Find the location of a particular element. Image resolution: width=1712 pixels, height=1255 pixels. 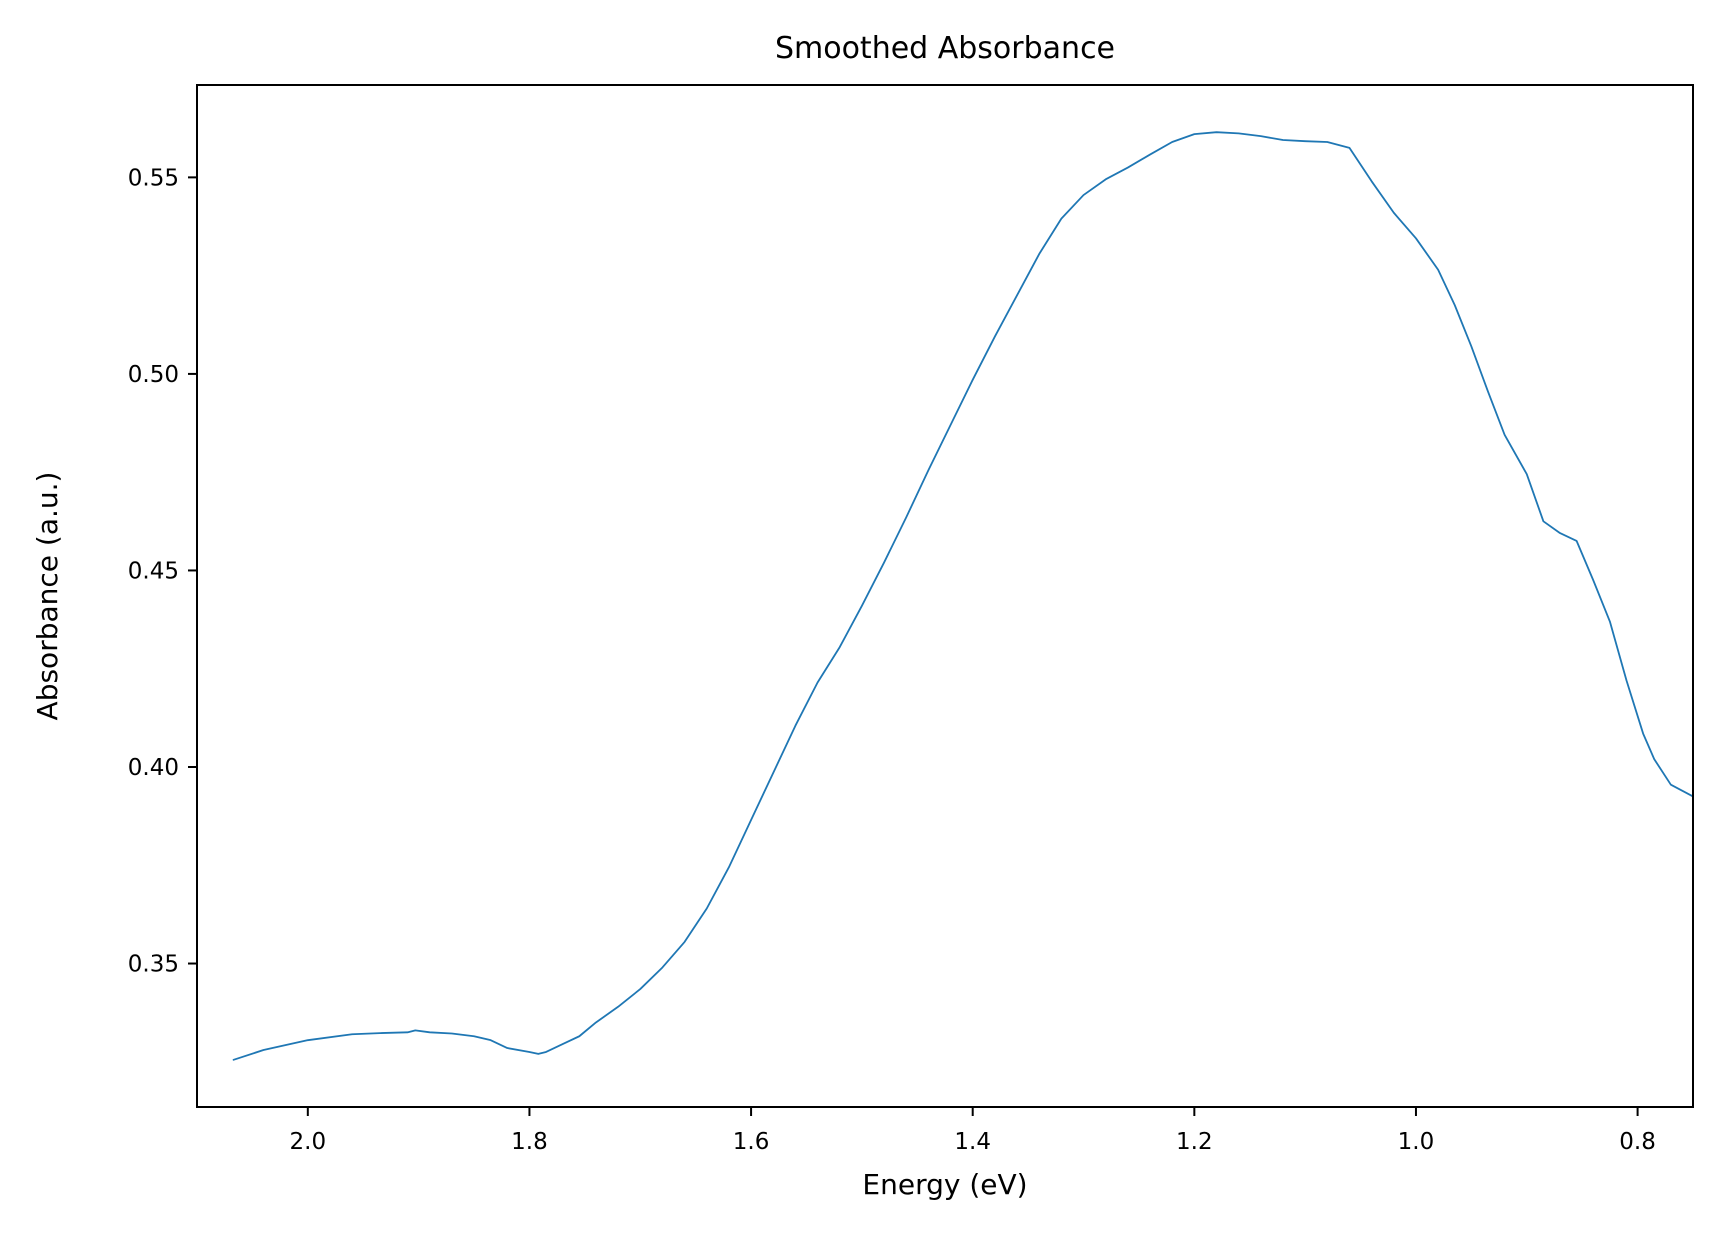

chart-title: Smoothed Absorbance is located at coordinates (945, 48).